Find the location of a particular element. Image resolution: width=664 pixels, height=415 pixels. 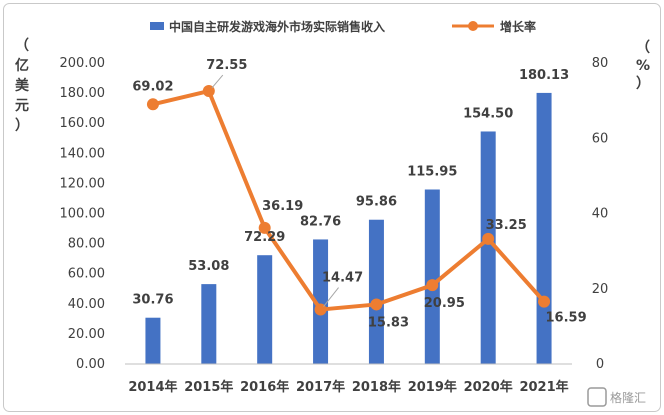

right-axis-ticks: 0 20 40 60 80 is located at coordinates (600, 214).